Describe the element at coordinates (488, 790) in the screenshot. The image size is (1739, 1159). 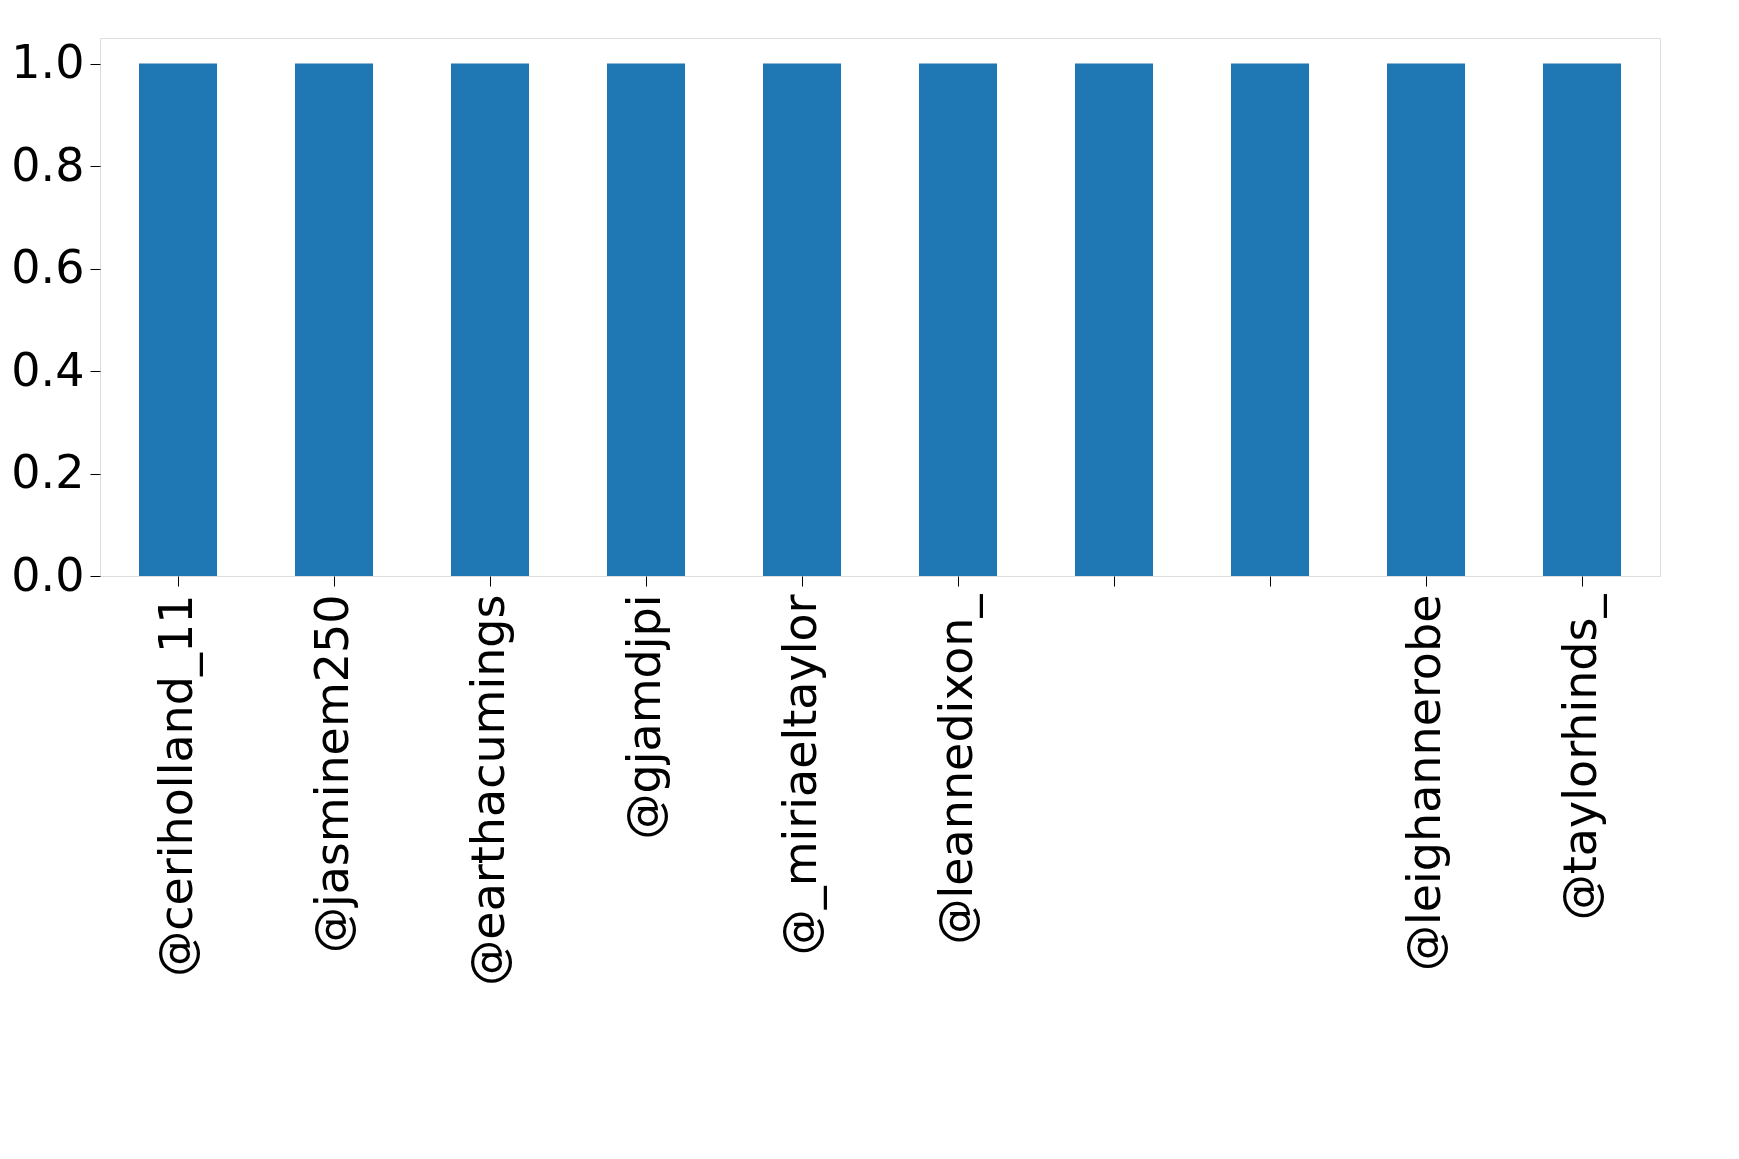
I see `x-tick-label: @earthacumings` at that location.